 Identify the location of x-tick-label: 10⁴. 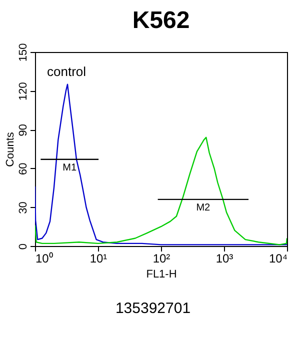
(278, 259).